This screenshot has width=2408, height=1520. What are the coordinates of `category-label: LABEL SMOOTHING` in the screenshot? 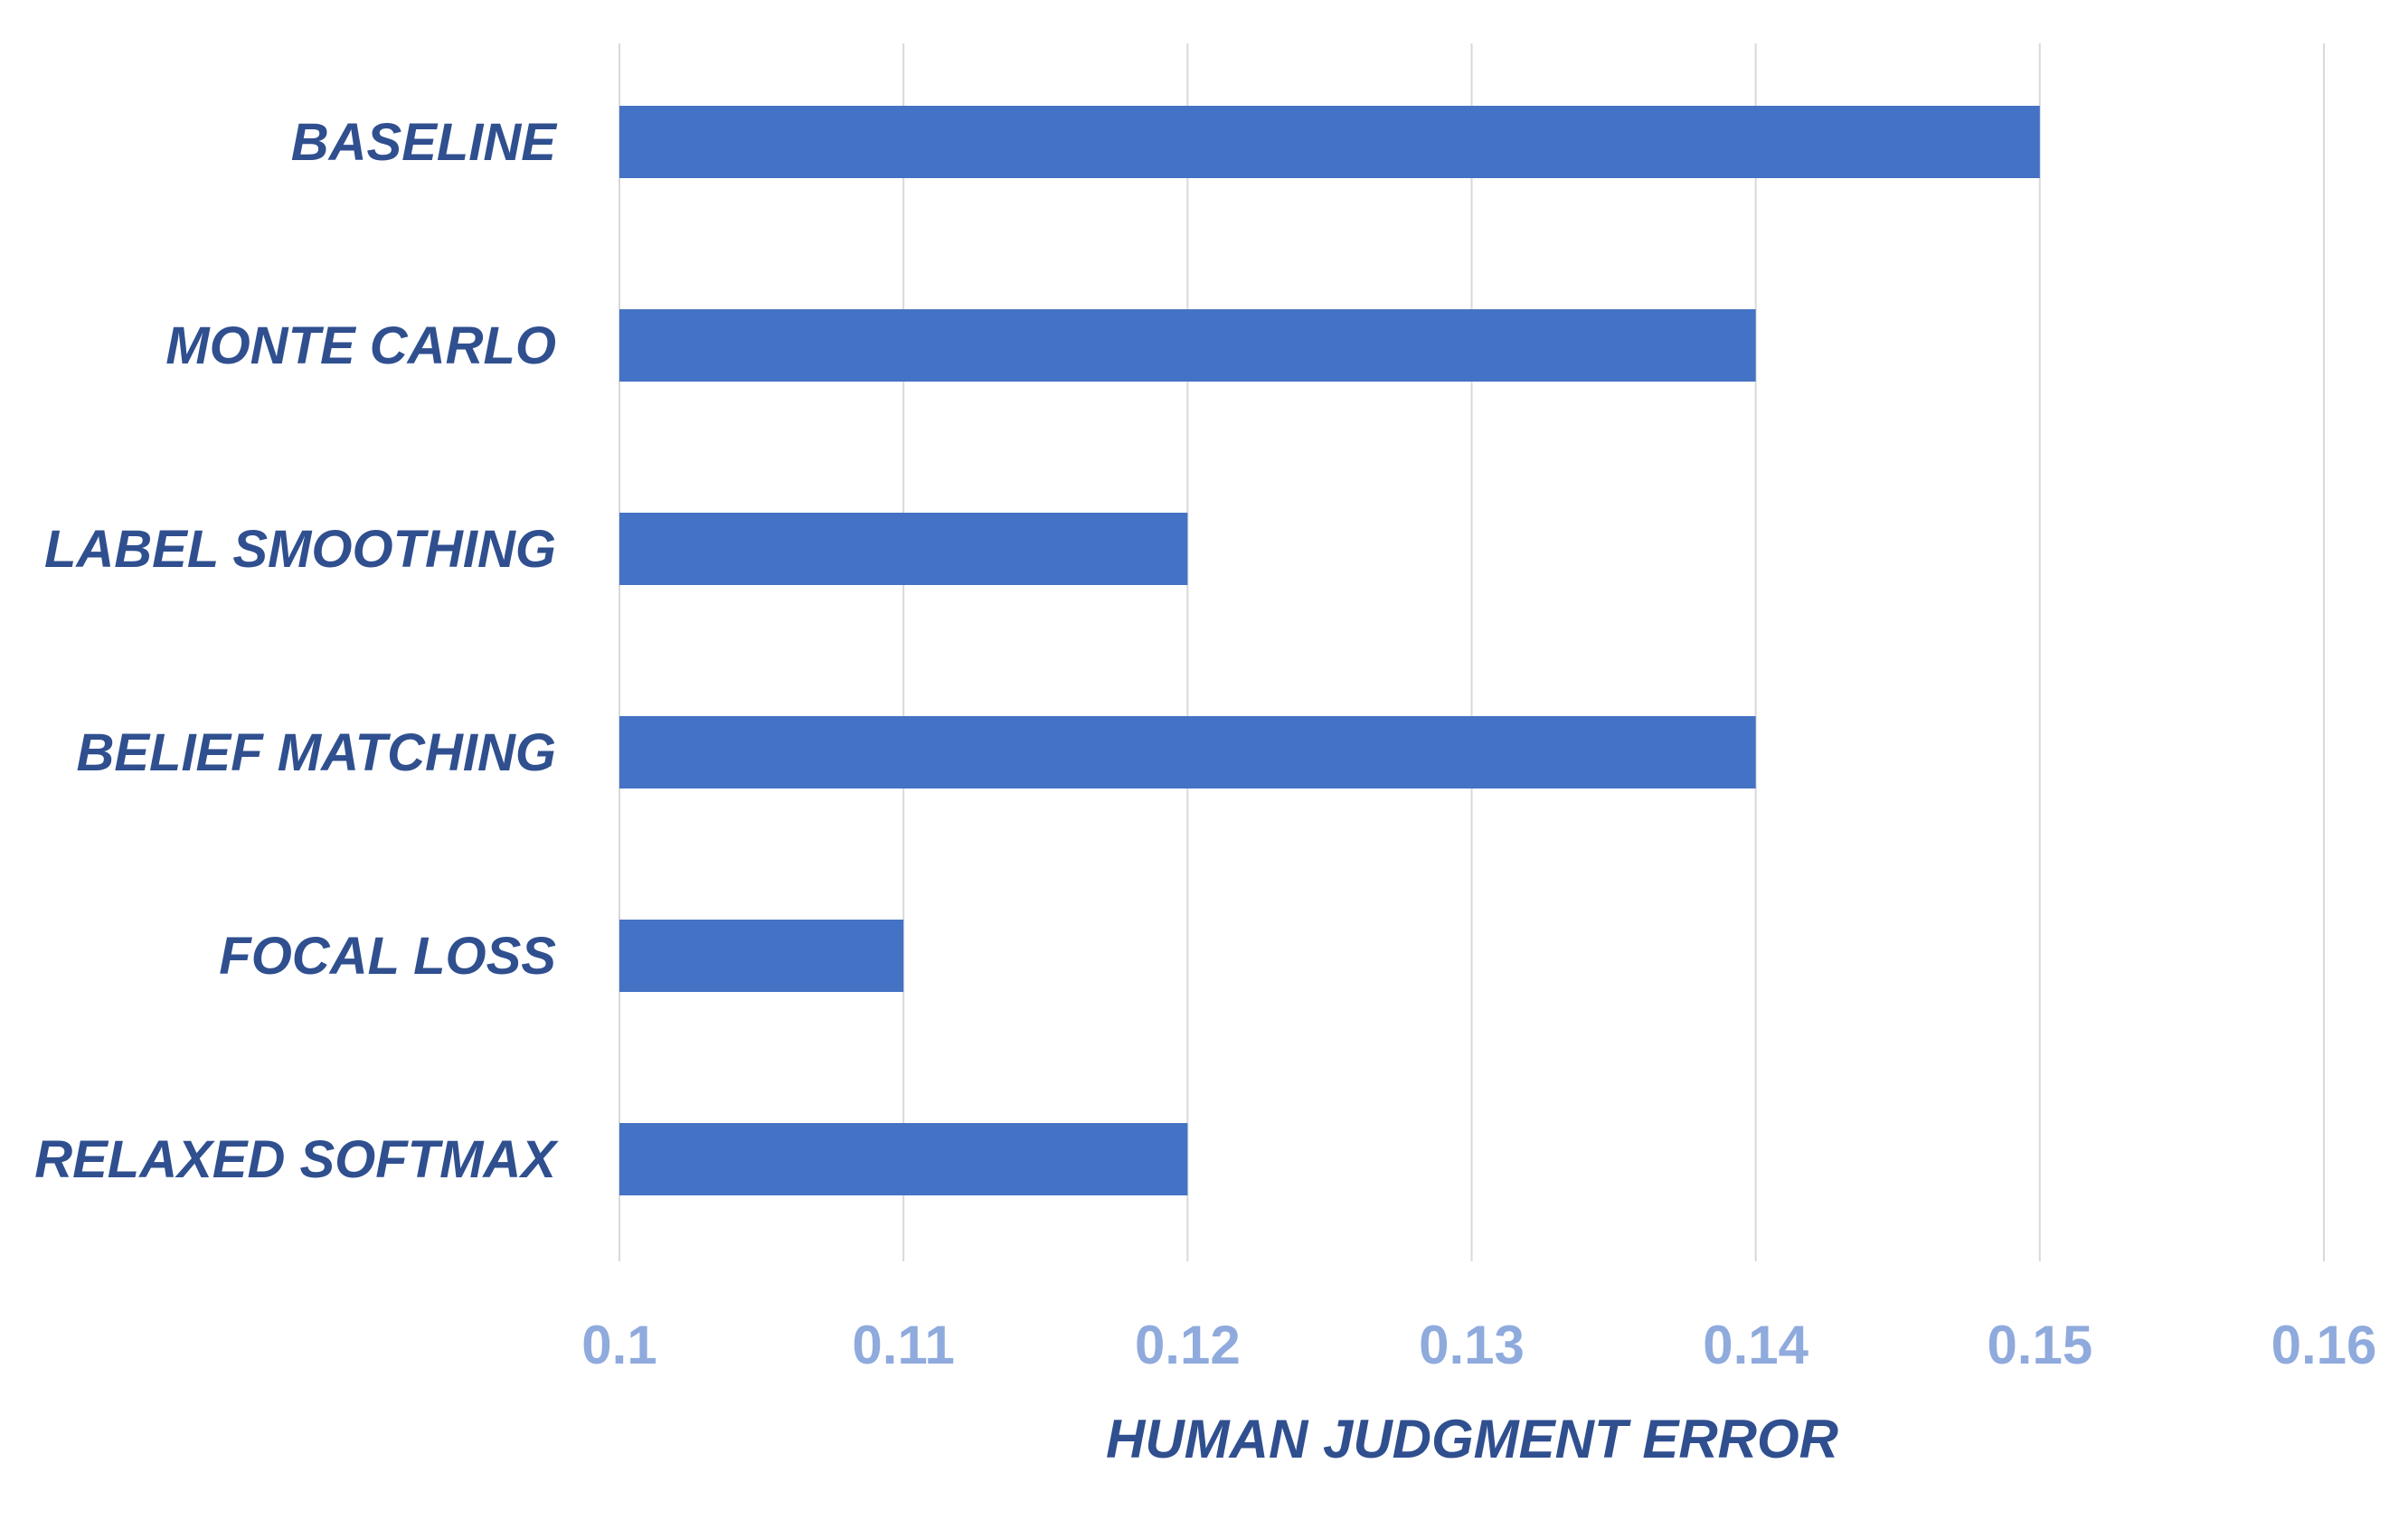 It's located at (300, 549).